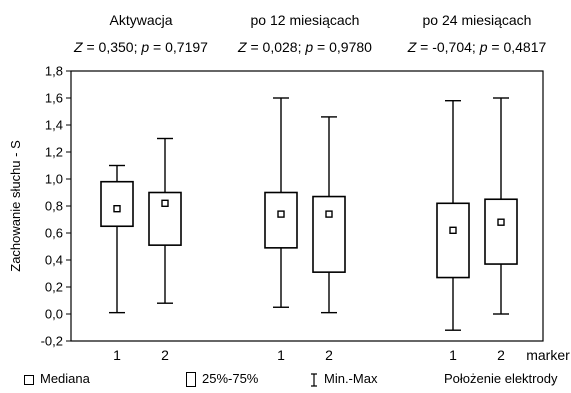 The height and width of the screenshot is (393, 571). What do you see at coordinates (54, 98) in the screenshot?
I see `y-tick-label: 1,6` at bounding box center [54, 98].